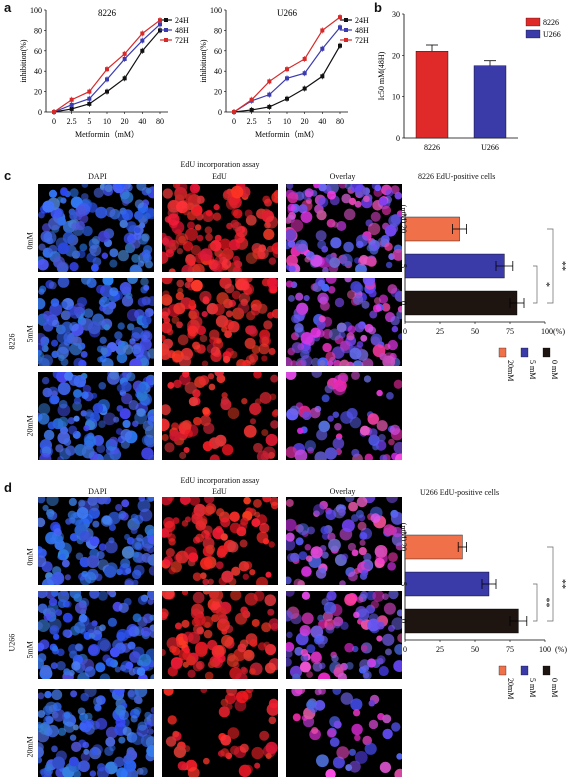 The image size is (567, 781). What do you see at coordinates (552, 34) in the screenshot?
I see `legend-label: U266` at bounding box center [552, 34].